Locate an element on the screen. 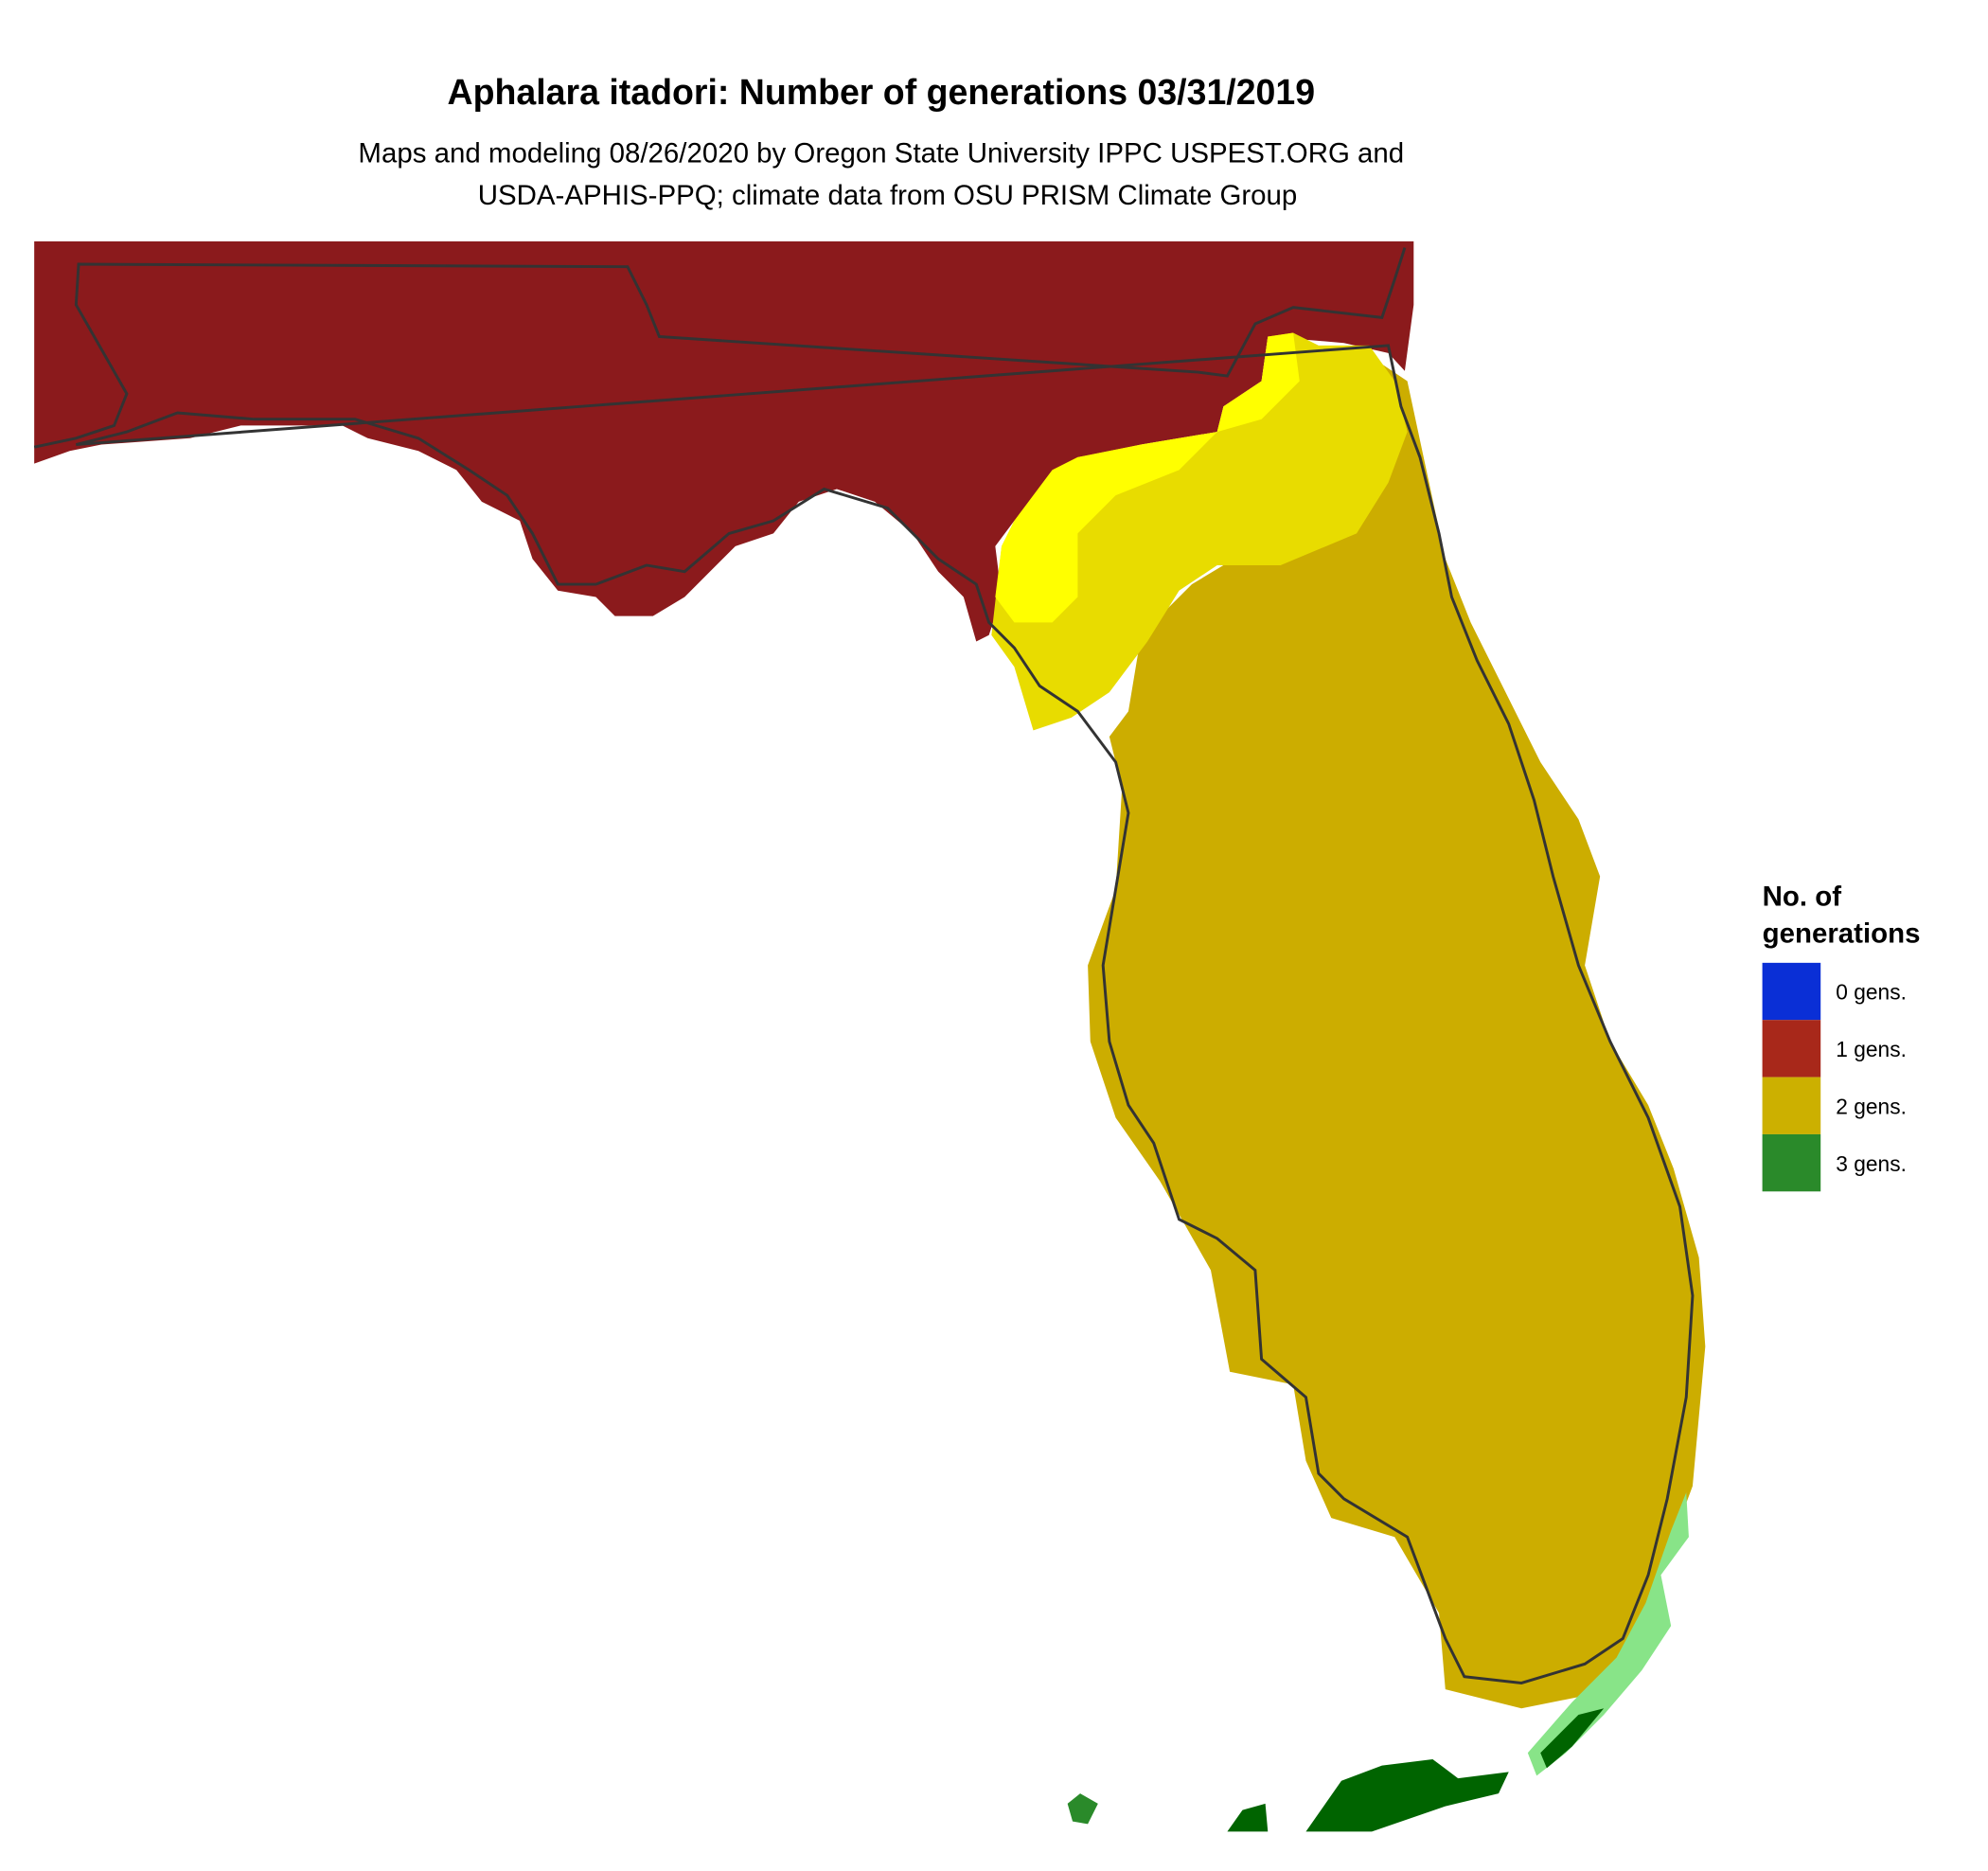 The image size is (1988, 1871). region-3-gen is located at coordinates (1082, 1809).